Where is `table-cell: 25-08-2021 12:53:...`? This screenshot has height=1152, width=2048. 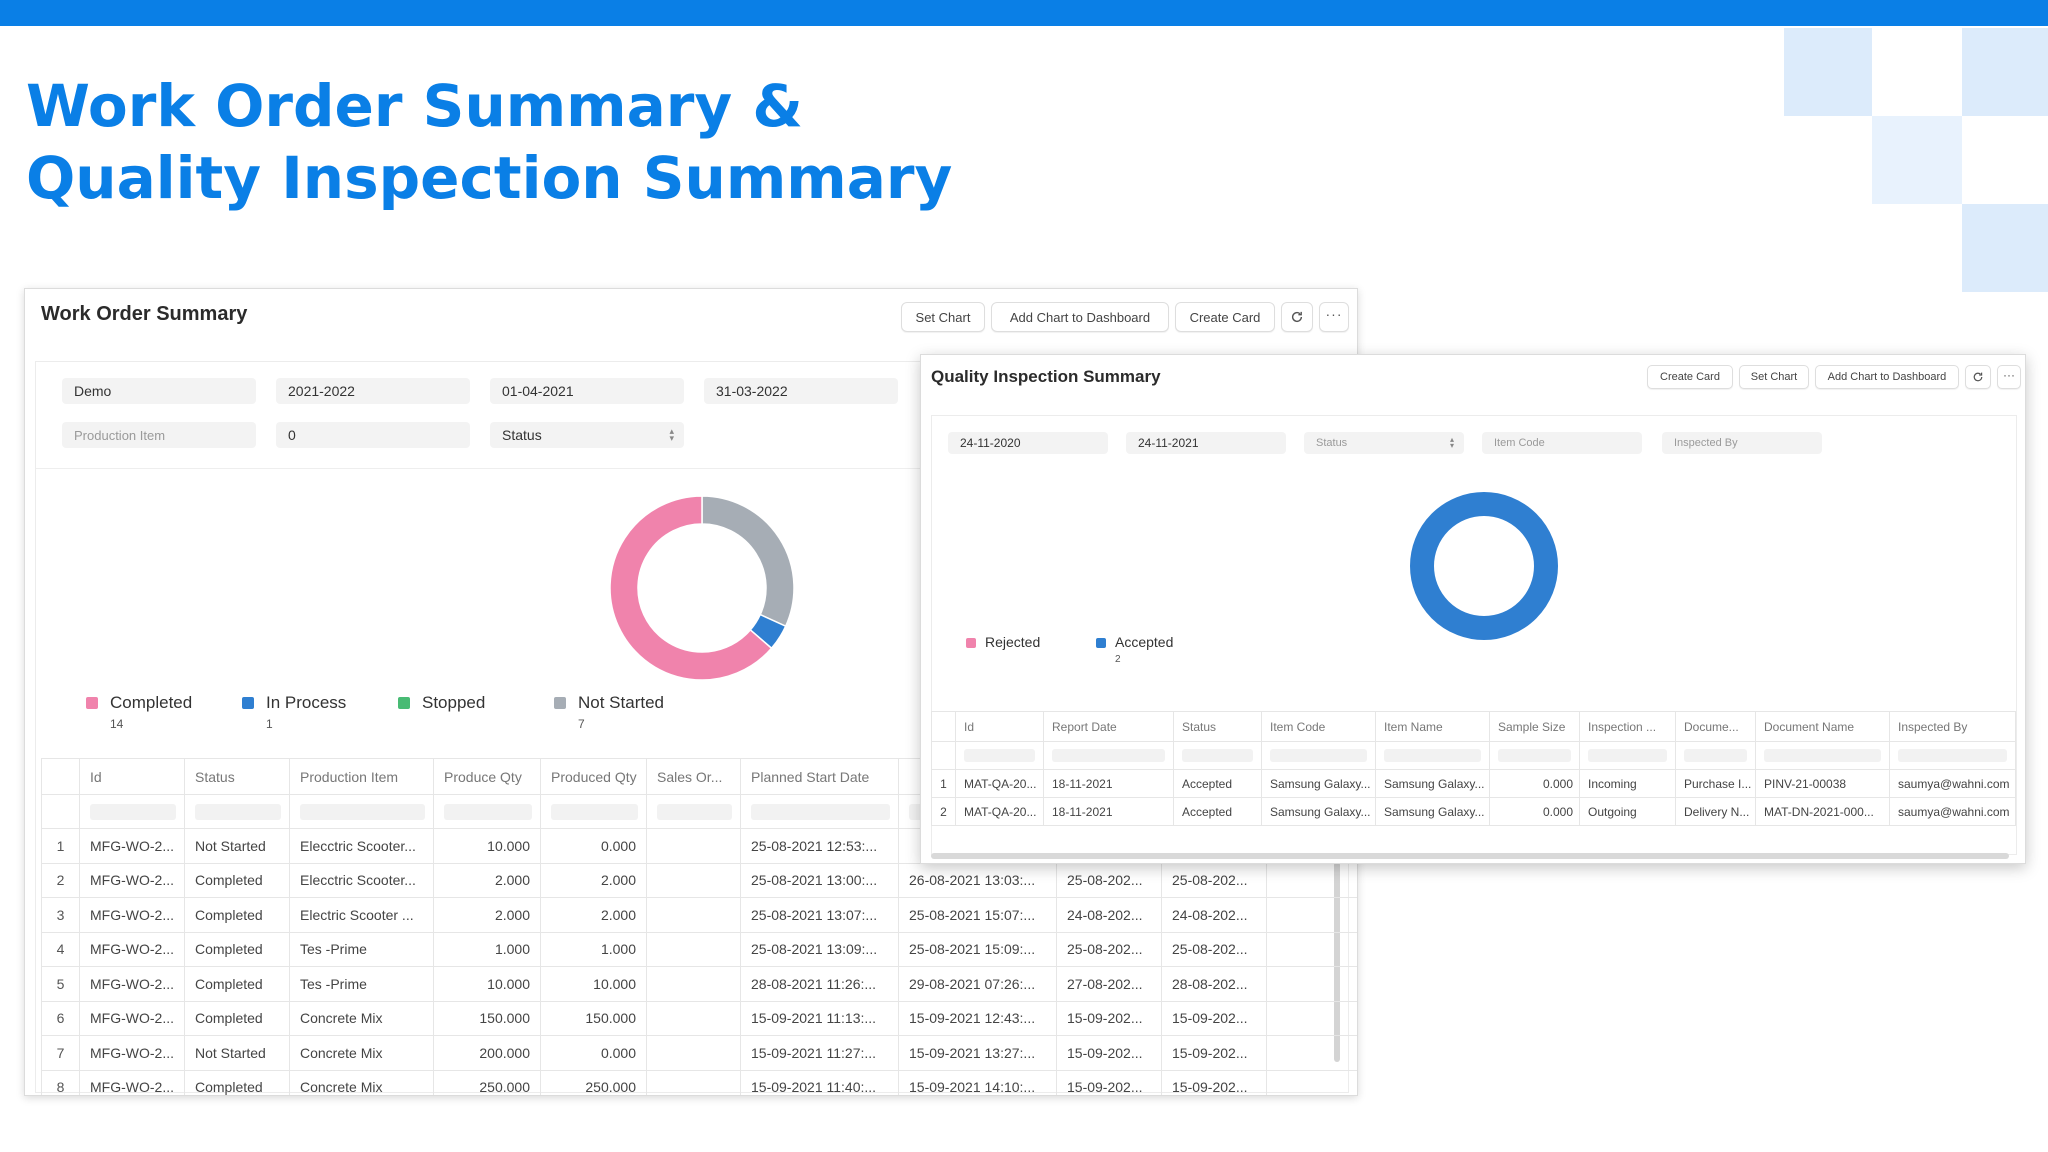 table-cell: 25-08-2021 12:53:... is located at coordinates (819, 846).